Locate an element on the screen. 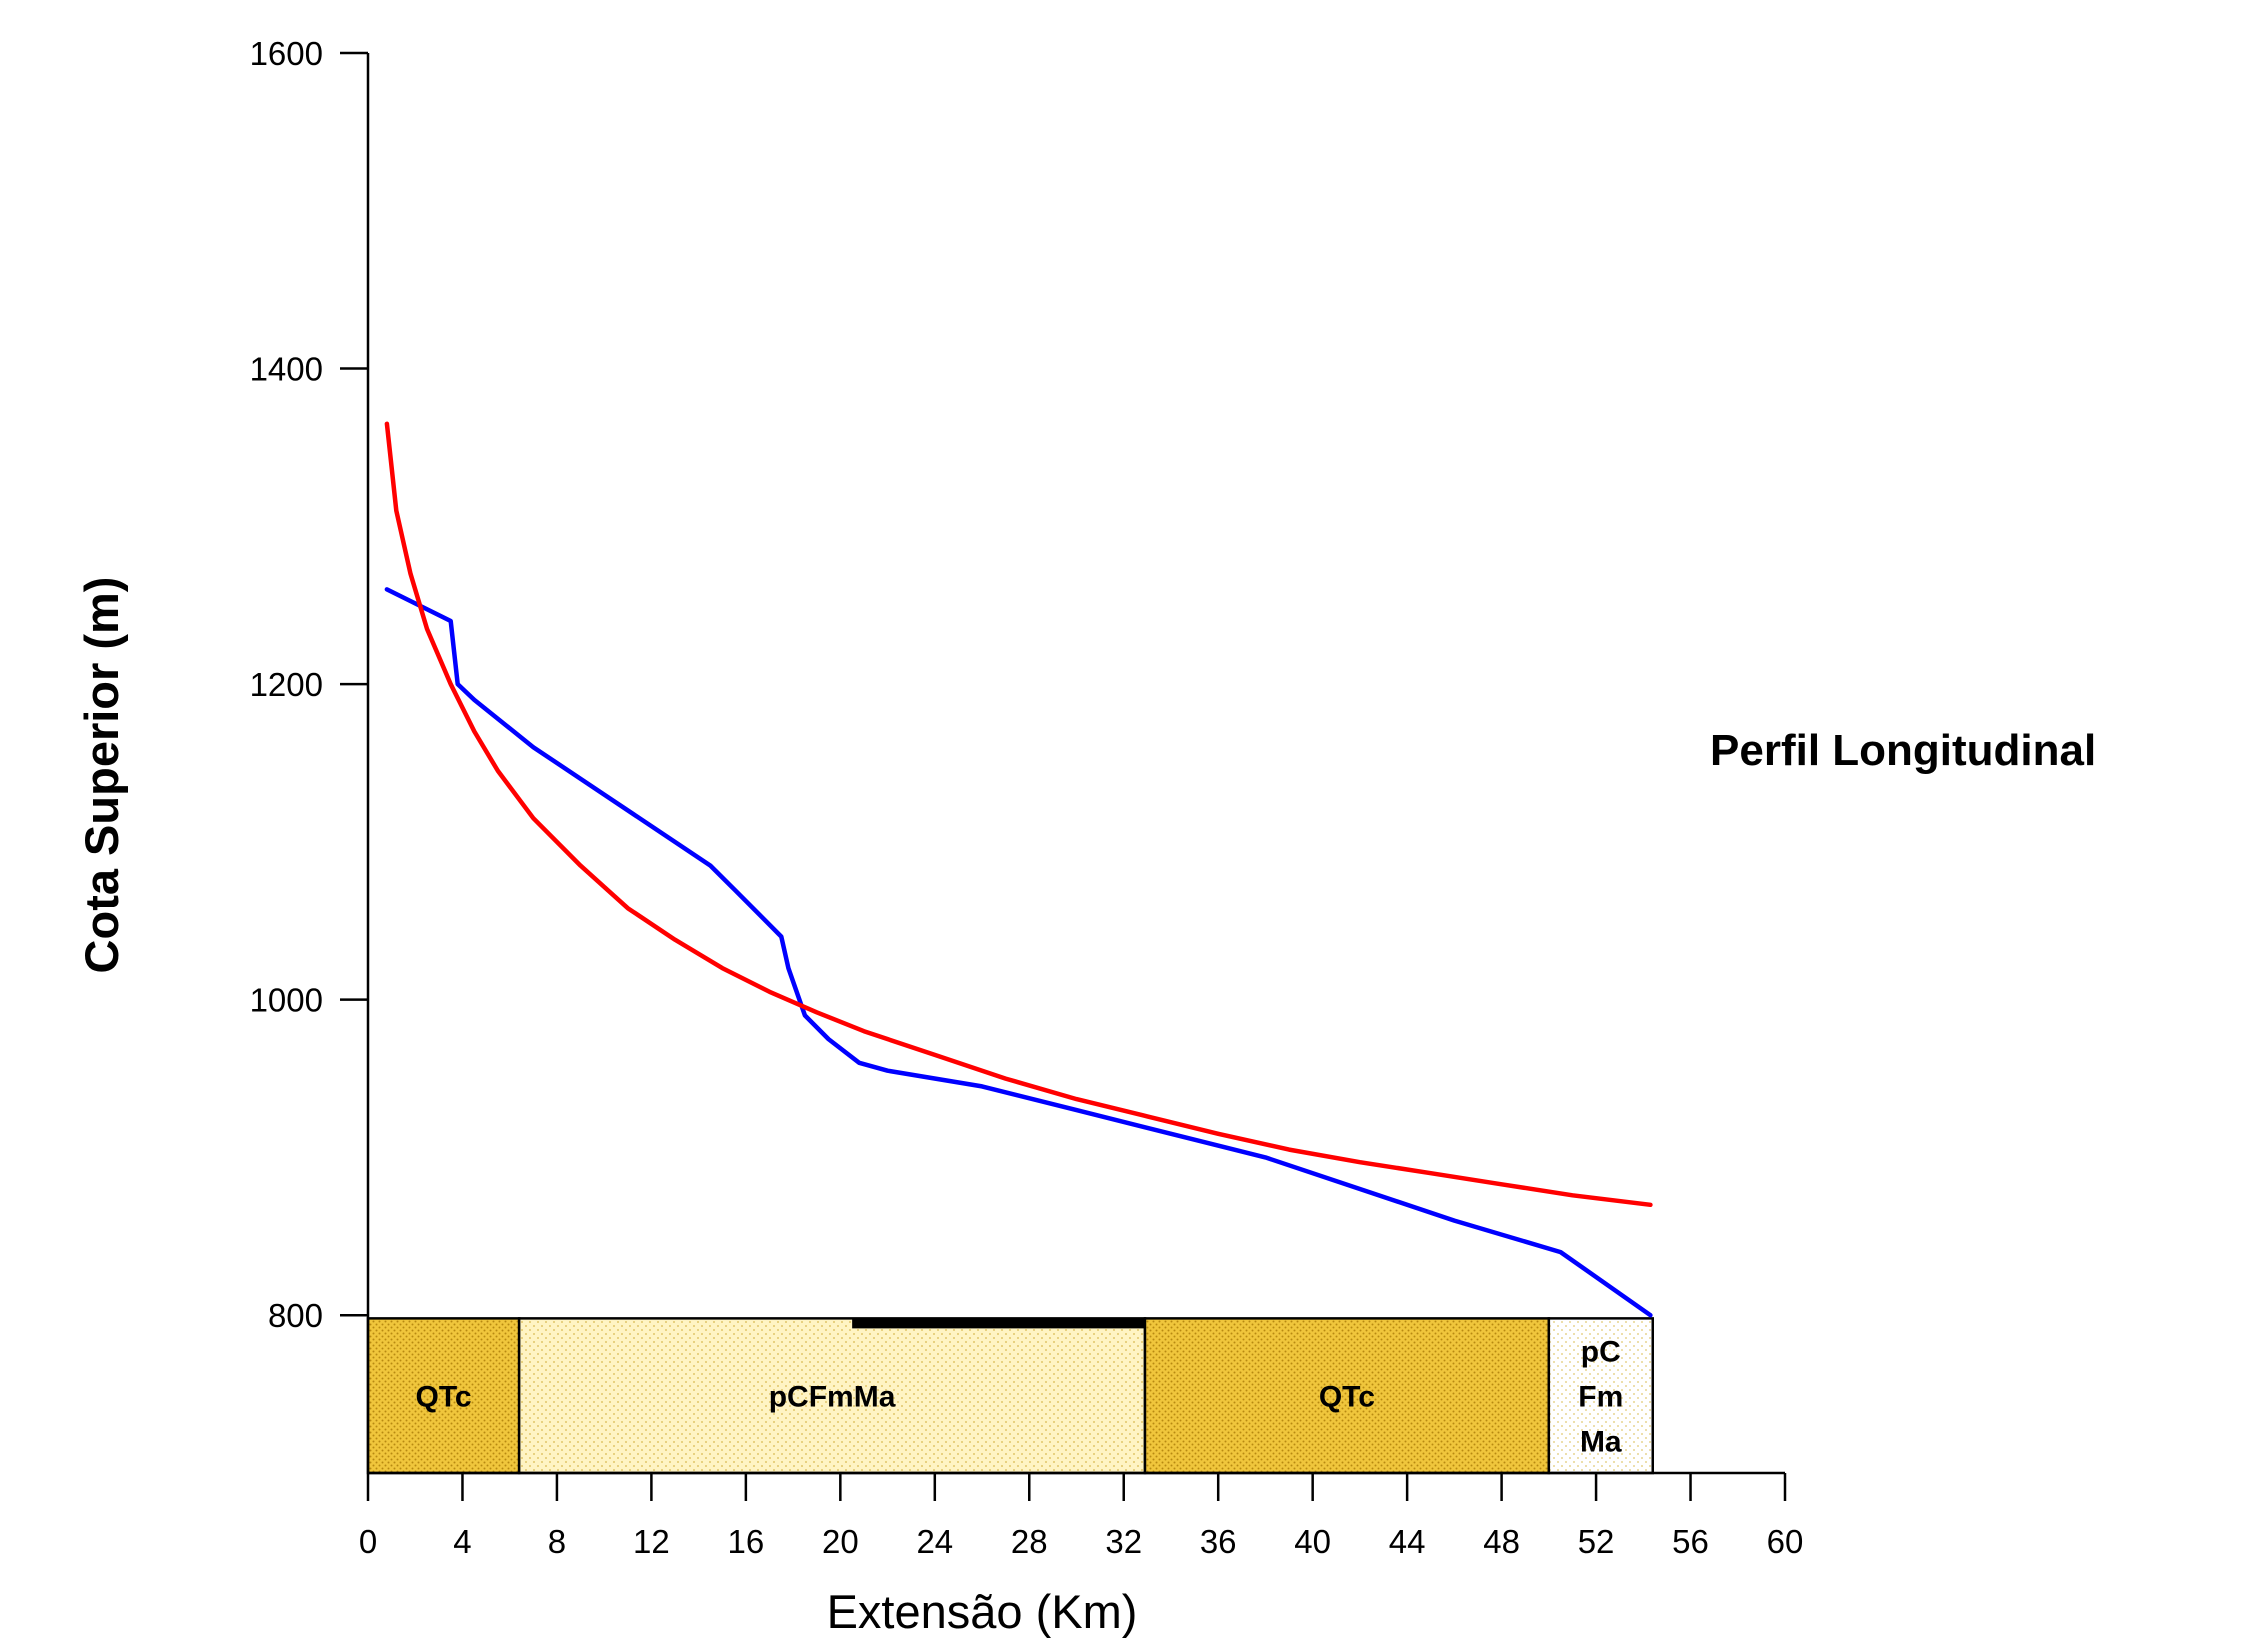 This screenshot has width=2250, height=1650. geology-label-0: QTc is located at coordinates (444, 1397).